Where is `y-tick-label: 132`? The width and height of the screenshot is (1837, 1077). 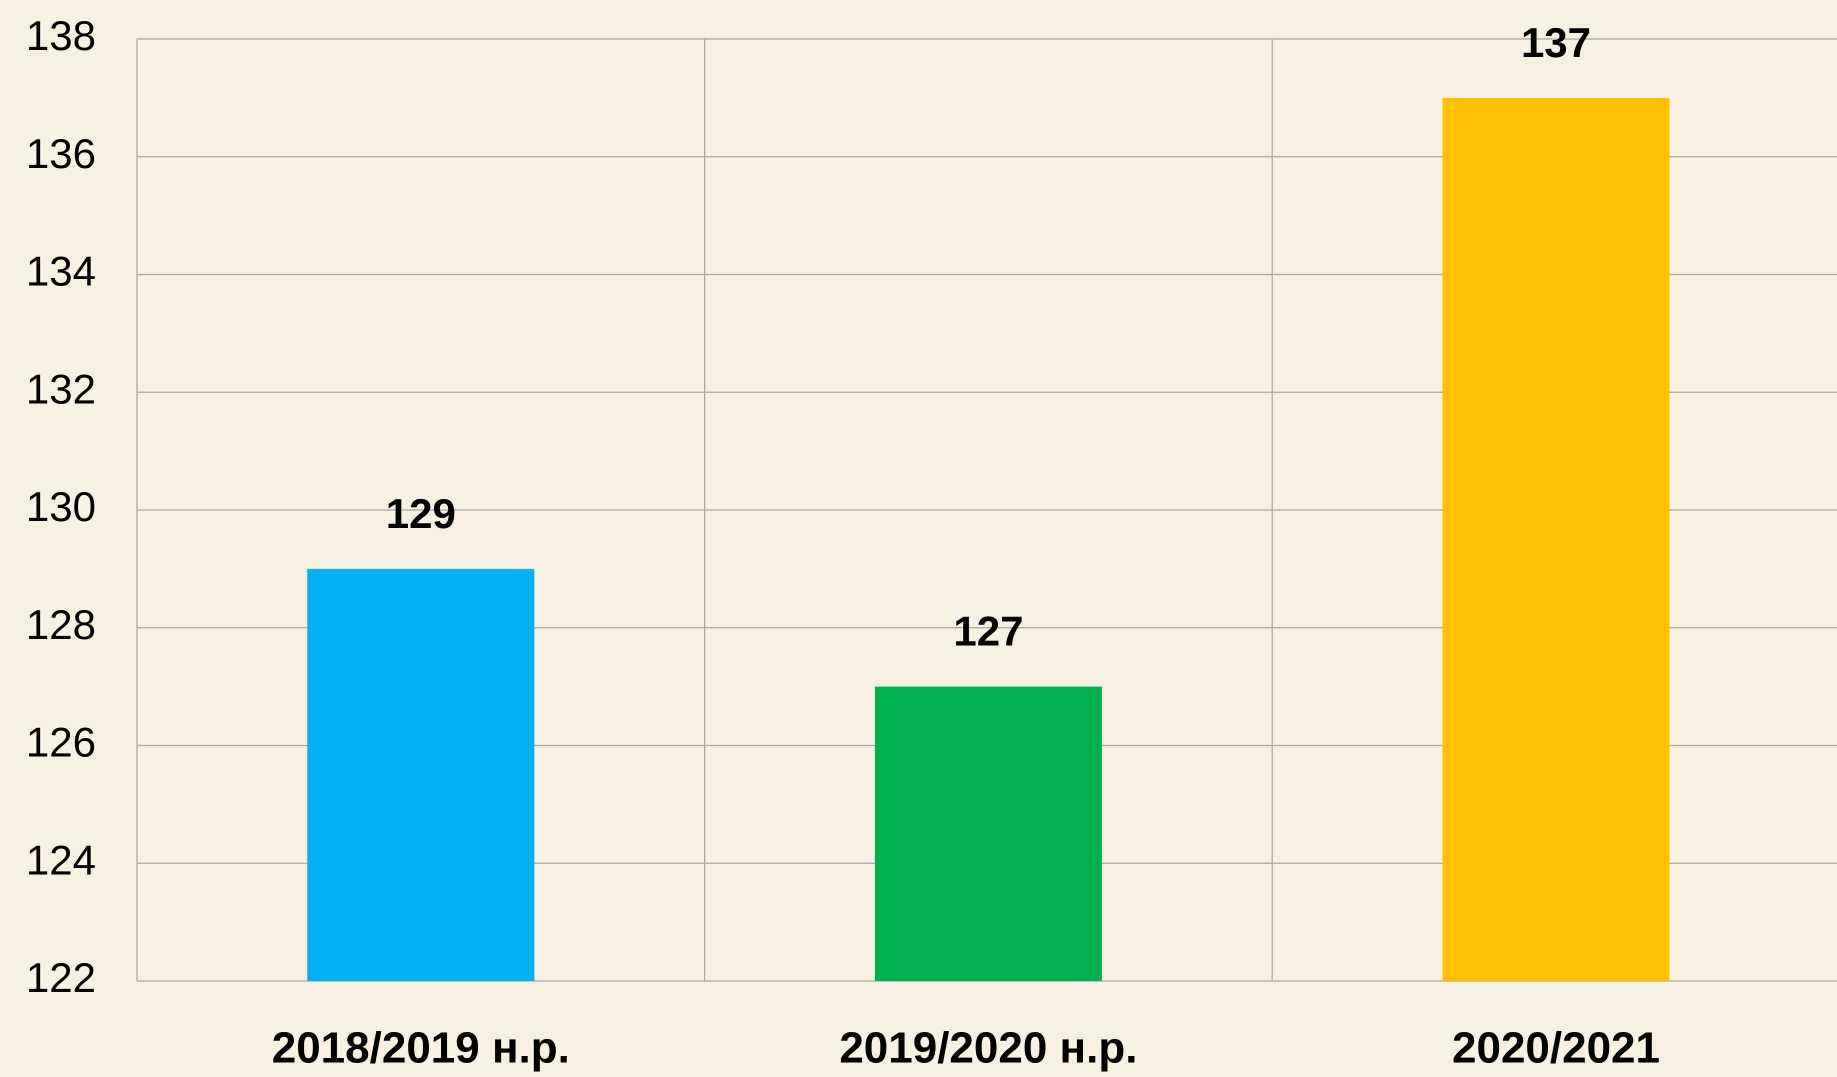 y-tick-label: 132 is located at coordinates (61, 388).